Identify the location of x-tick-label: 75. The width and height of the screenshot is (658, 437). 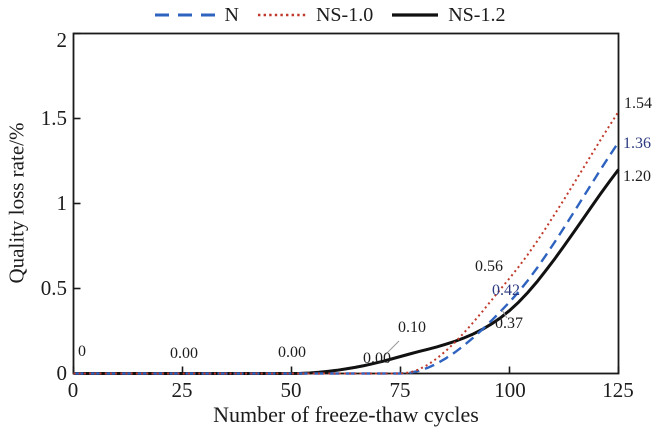
(400, 390).